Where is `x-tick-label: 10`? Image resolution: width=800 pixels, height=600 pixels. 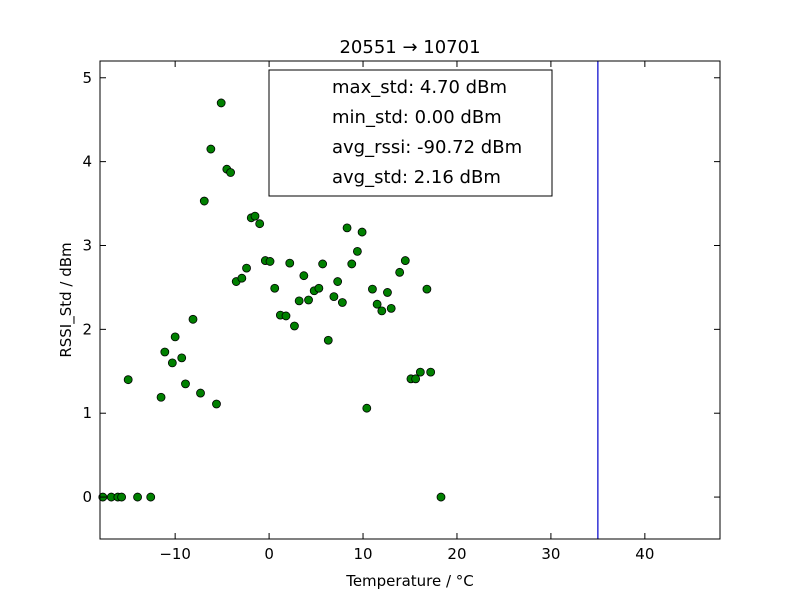 x-tick-label: 10 is located at coordinates (362, 554).